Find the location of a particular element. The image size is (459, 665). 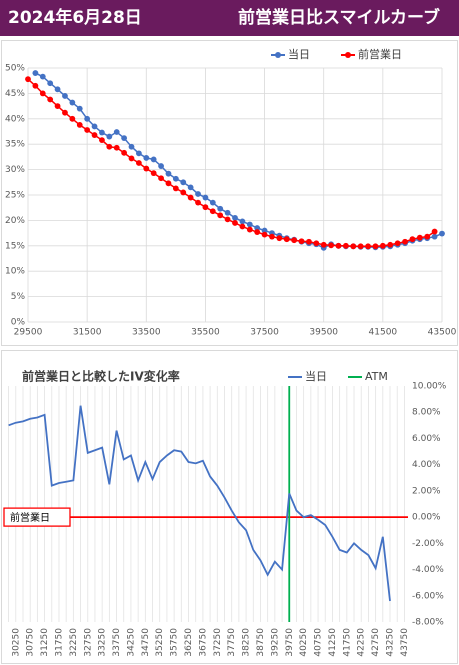

x-tick-label: 31250 is located at coordinates (45, 642).